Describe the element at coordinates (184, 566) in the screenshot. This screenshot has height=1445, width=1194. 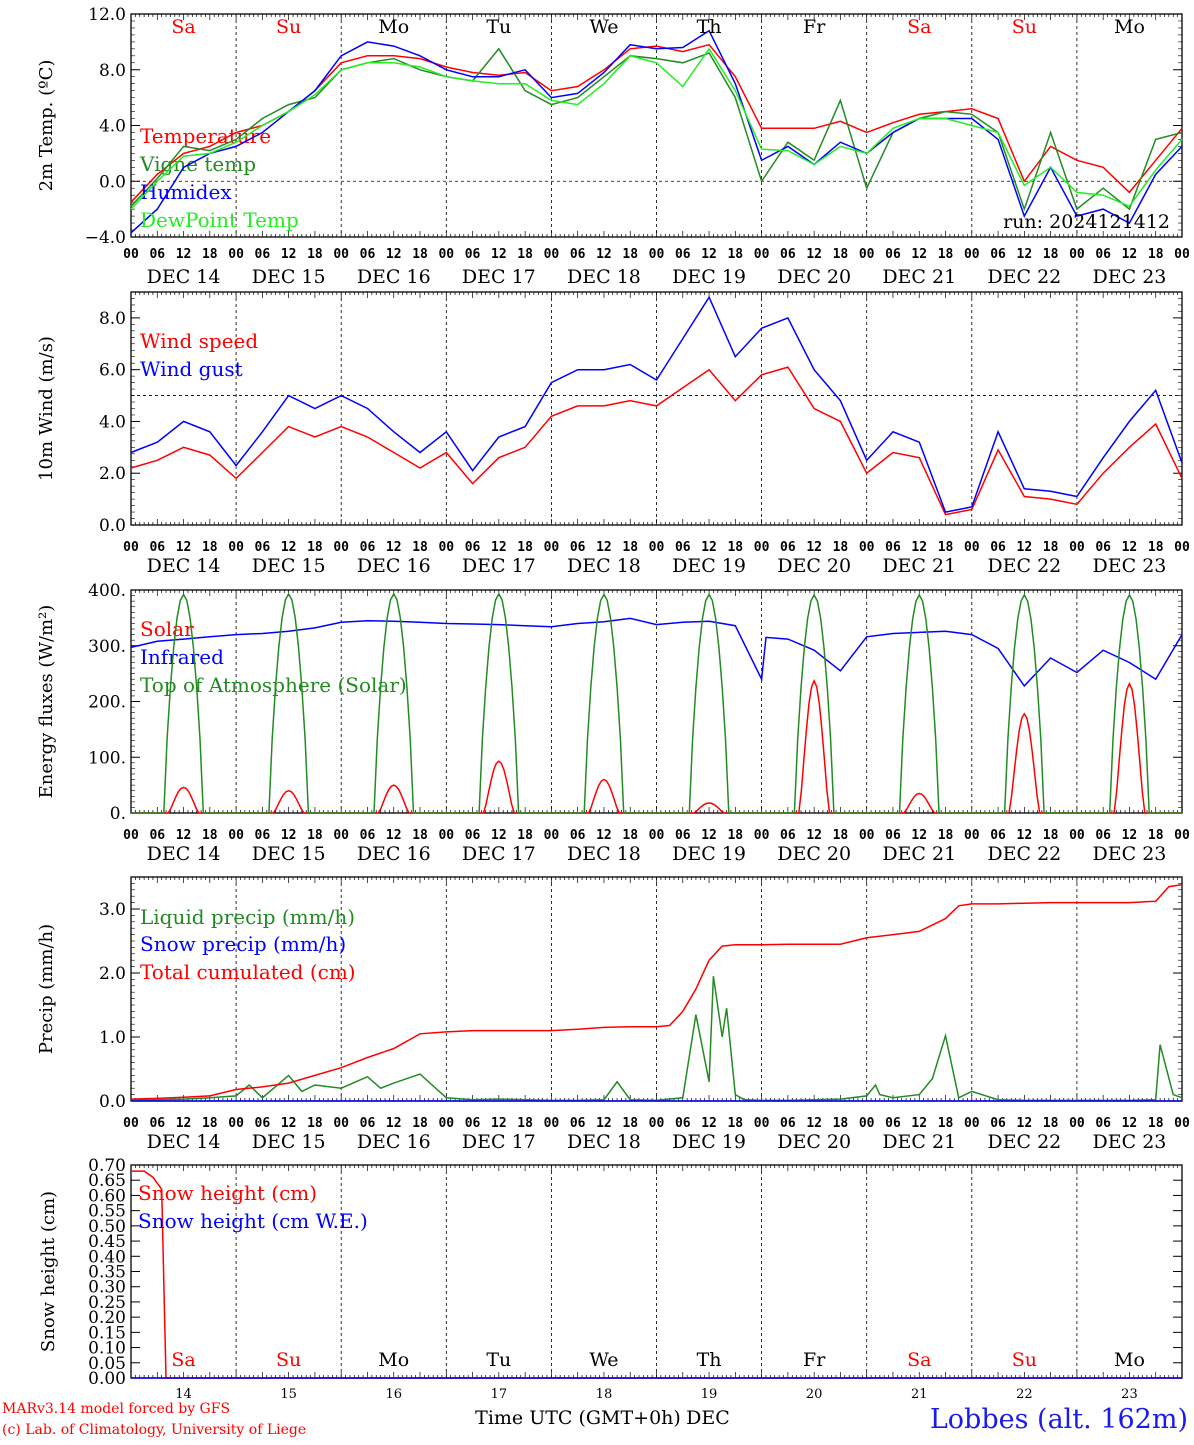
I see `wind-date-label: DEC 14` at that location.